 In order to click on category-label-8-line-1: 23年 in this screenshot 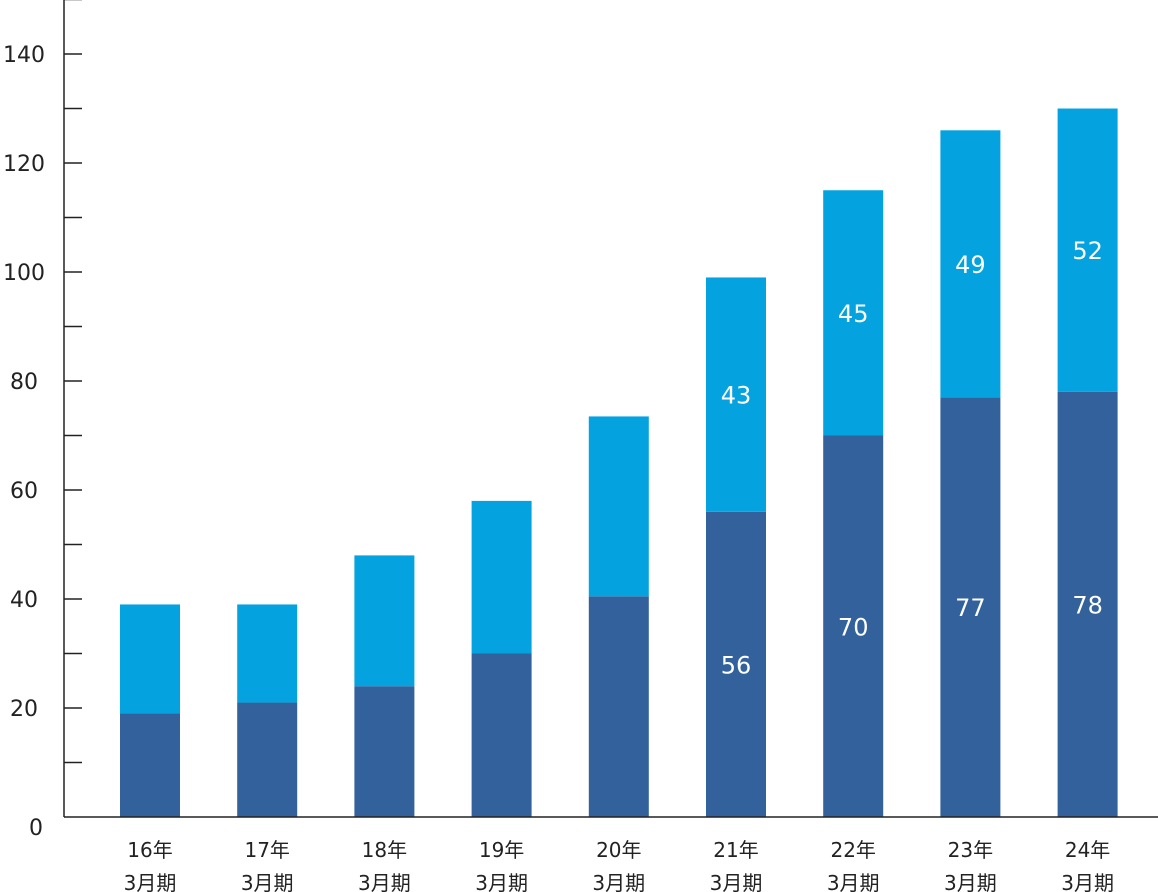, I will do `click(970, 850)`.